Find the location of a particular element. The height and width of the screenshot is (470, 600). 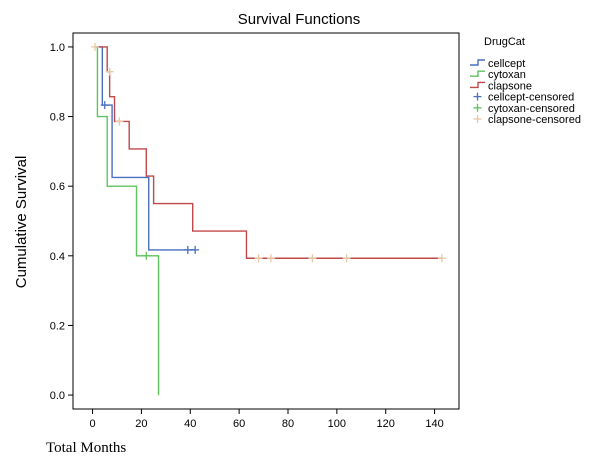

legend-label: cytoxan-censored is located at coordinates (531, 109).